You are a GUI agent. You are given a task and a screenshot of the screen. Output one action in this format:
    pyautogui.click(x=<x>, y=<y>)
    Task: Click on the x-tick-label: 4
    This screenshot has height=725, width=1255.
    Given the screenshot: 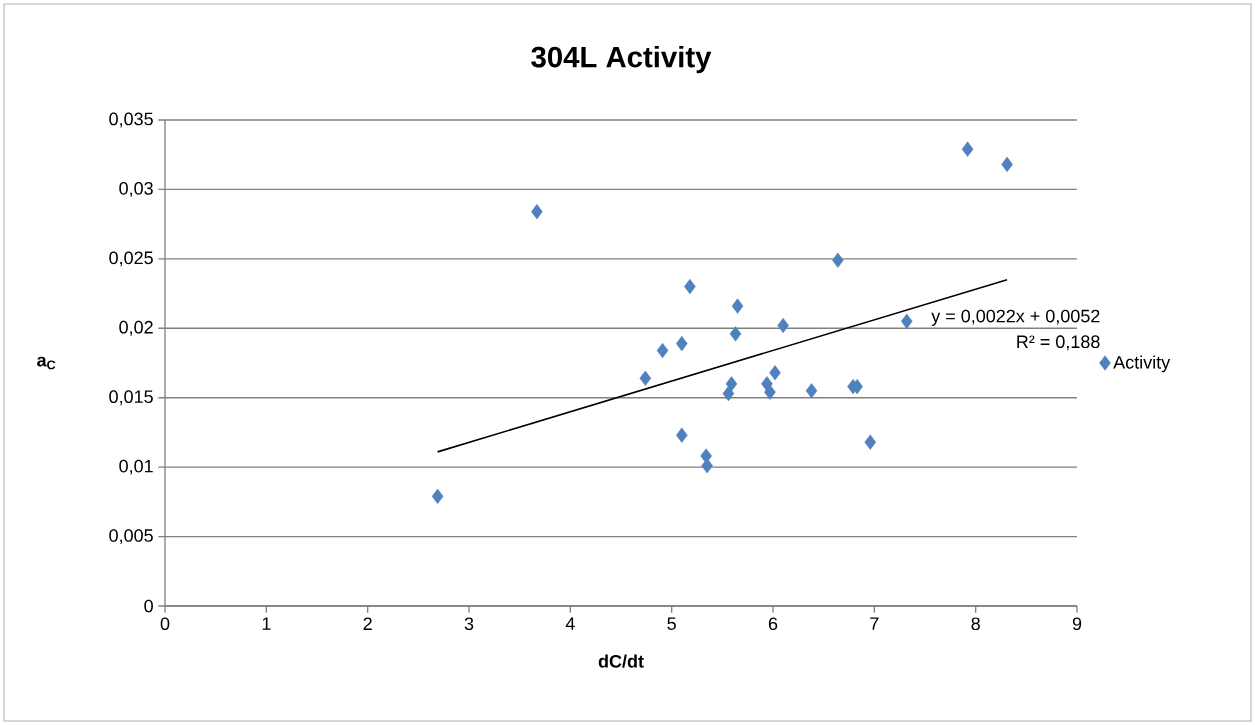 What is the action you would take?
    pyautogui.click(x=570, y=623)
    